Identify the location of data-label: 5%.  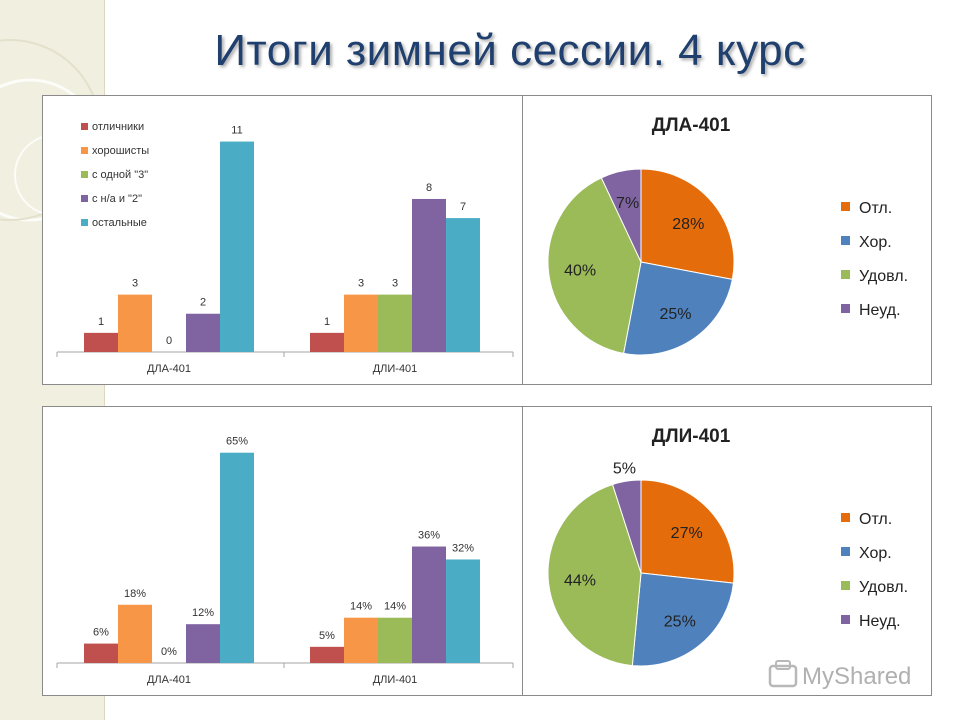
(327, 636).